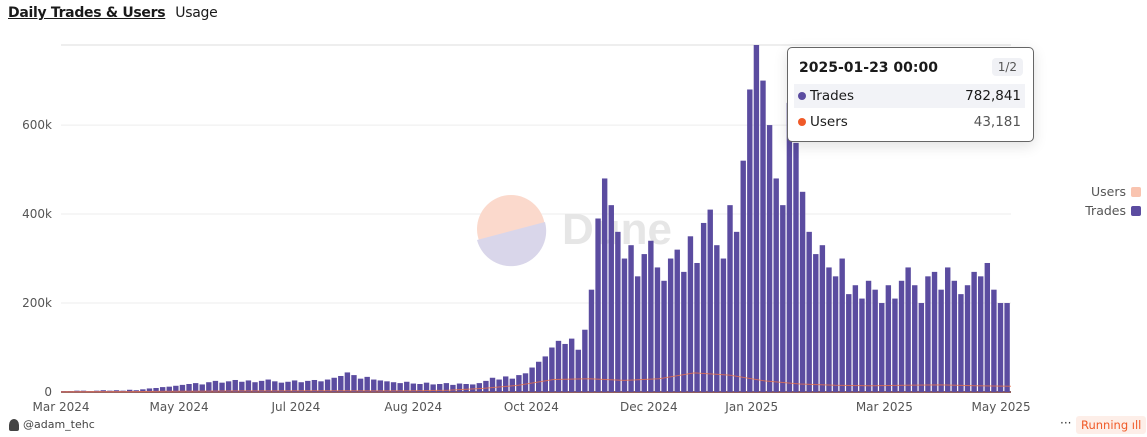  I want to click on users-dot-icon, so click(802, 122).